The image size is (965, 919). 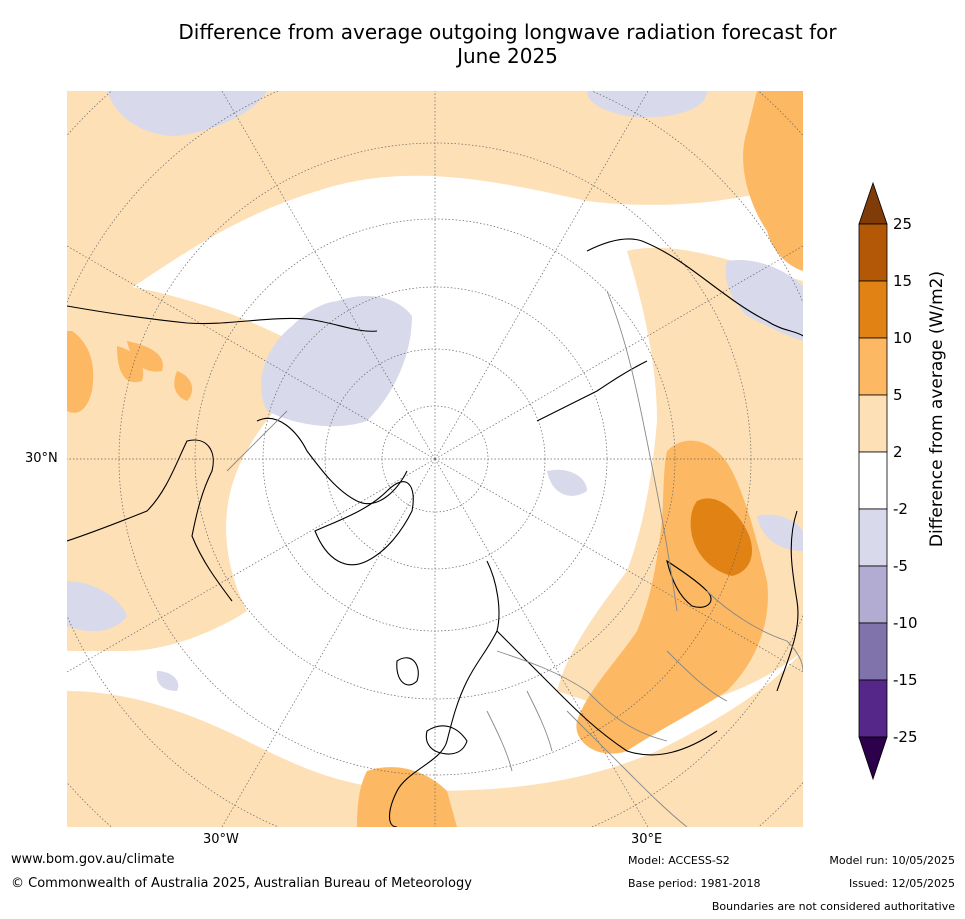 I want to click on colorbar, so click(x=873, y=481).